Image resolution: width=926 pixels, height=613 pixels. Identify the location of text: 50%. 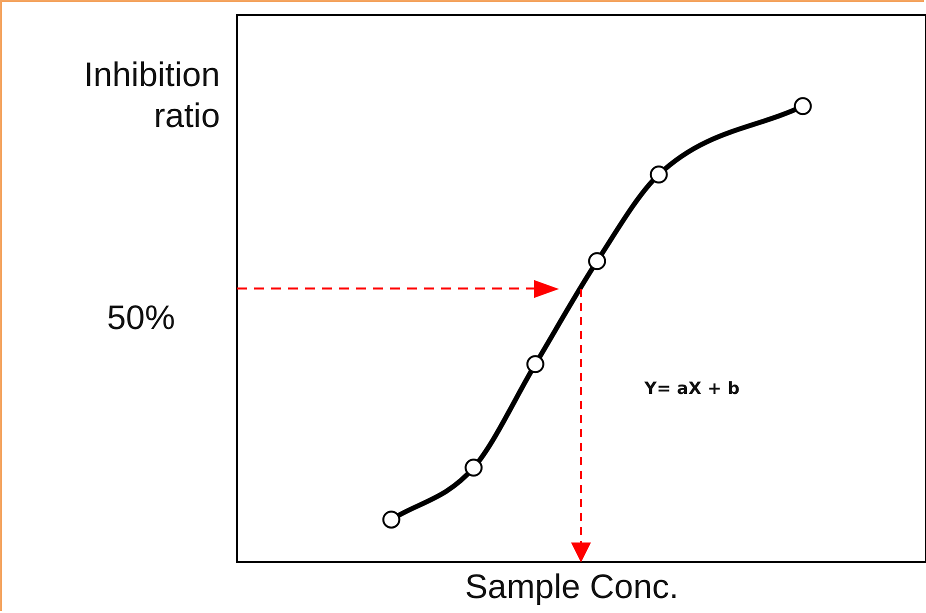
(141, 318).